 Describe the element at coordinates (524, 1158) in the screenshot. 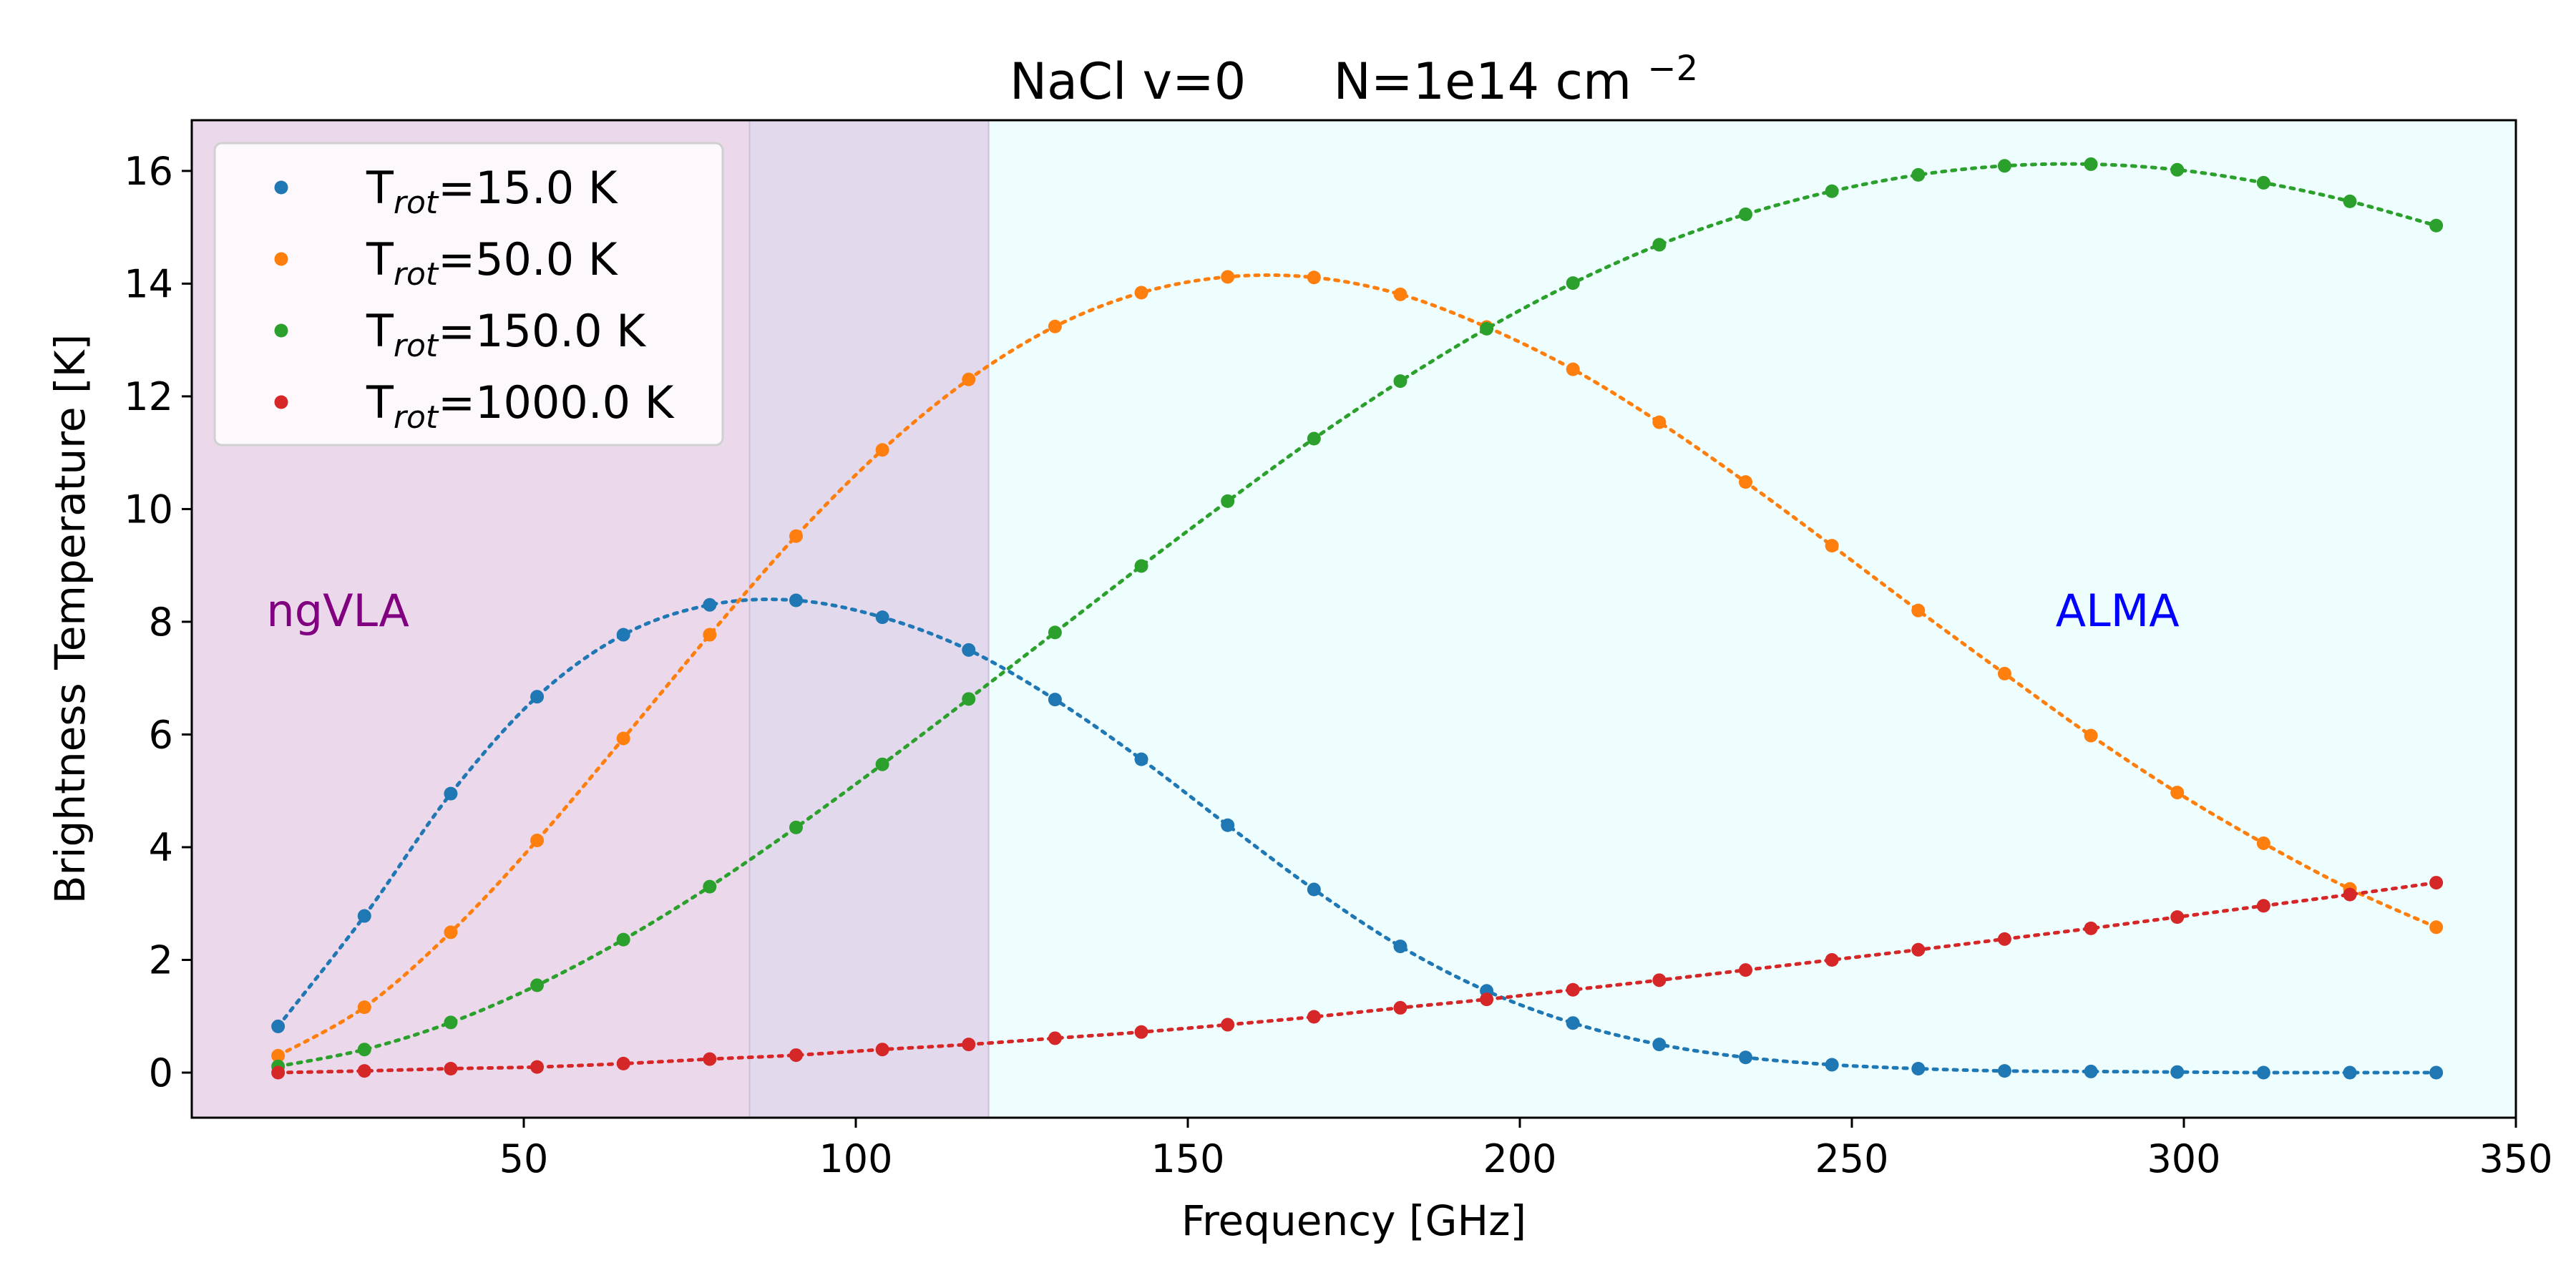

I see `x-tick-label: 50` at that location.